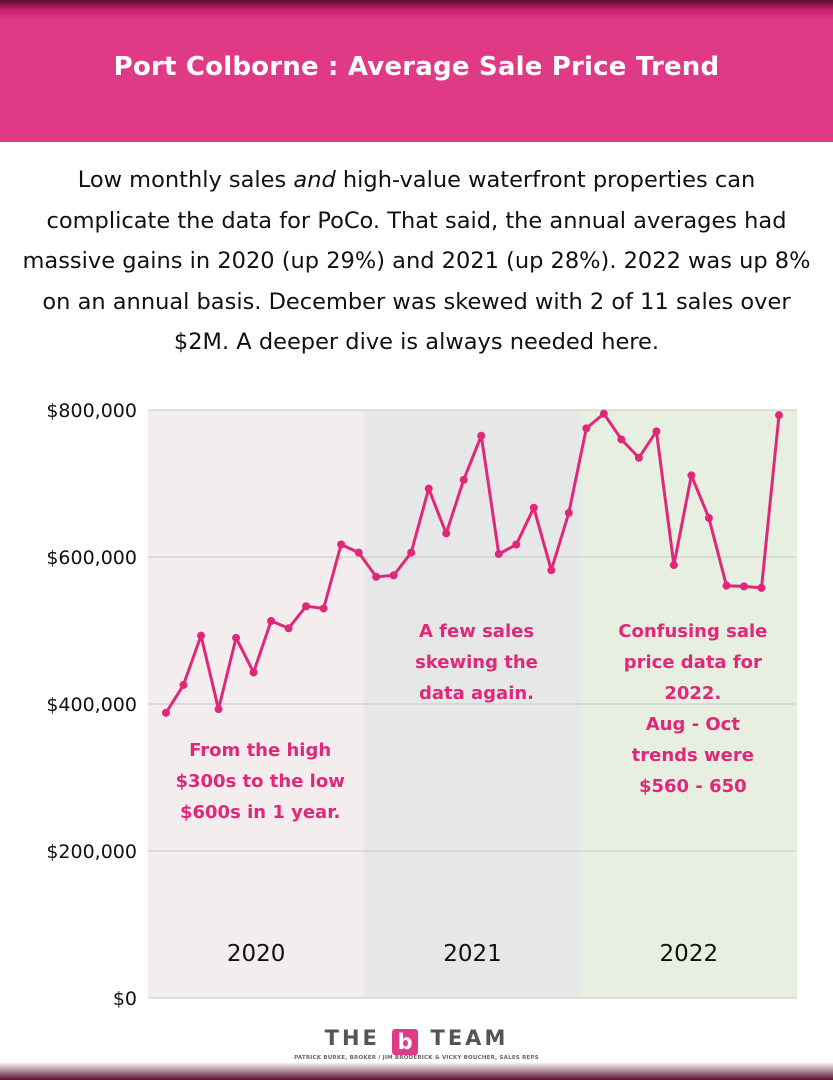 The width and height of the screenshot is (833, 1080). What do you see at coordinates (476, 693) in the screenshot?
I see `annotation-line: data again.` at bounding box center [476, 693].